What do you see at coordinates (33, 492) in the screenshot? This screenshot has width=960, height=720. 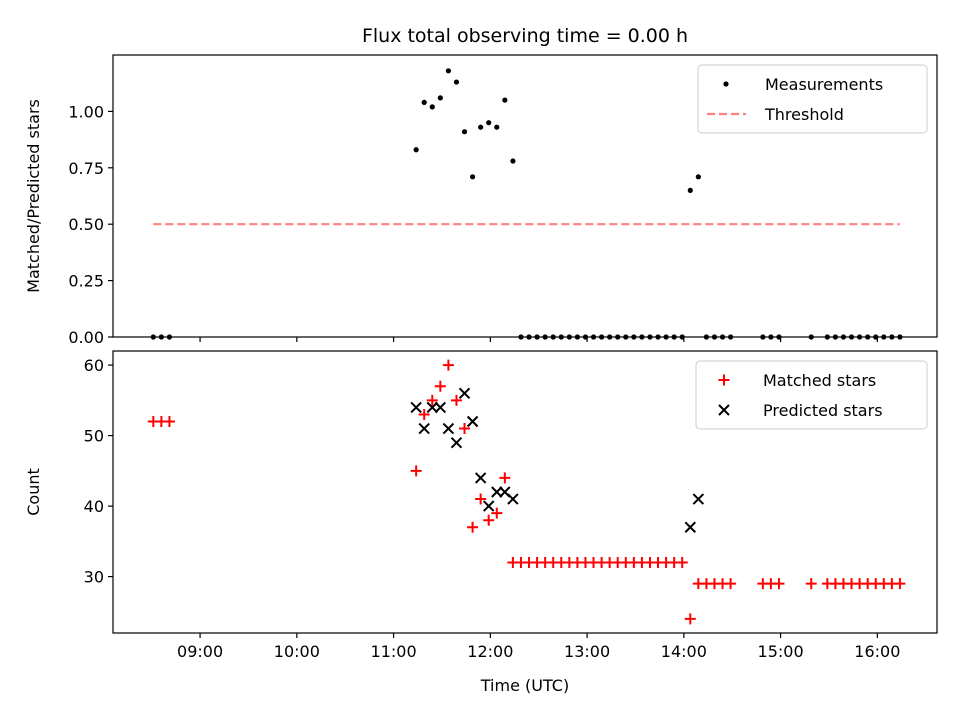 I see `bottom-ylabel: Count` at bounding box center [33, 492].